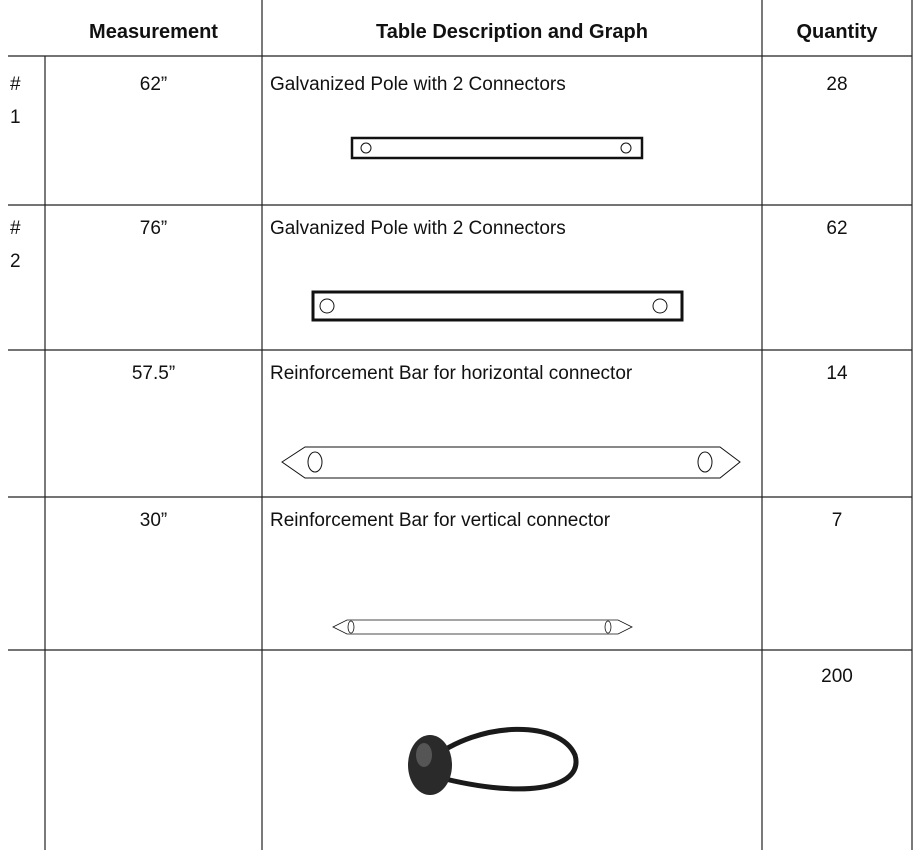 Image resolution: width=915 pixels, height=850 pixels. I want to click on quantity: 14, so click(837, 373).